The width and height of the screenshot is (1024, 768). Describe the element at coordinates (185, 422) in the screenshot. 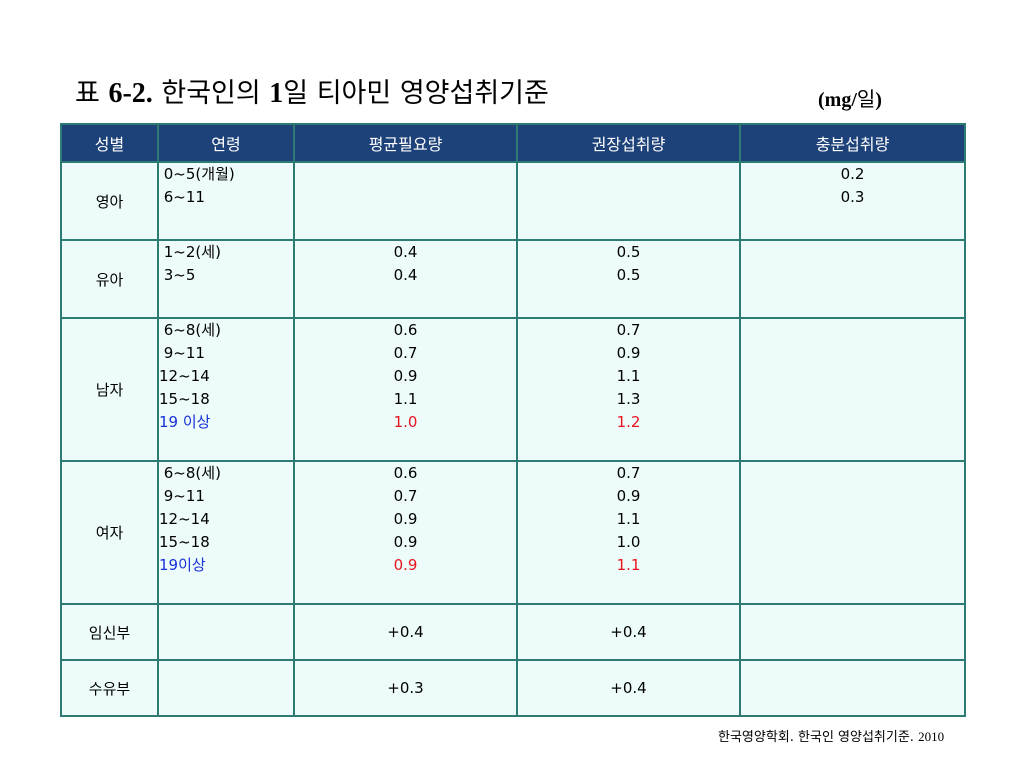

I see `age-value-adult: 19 이상` at that location.